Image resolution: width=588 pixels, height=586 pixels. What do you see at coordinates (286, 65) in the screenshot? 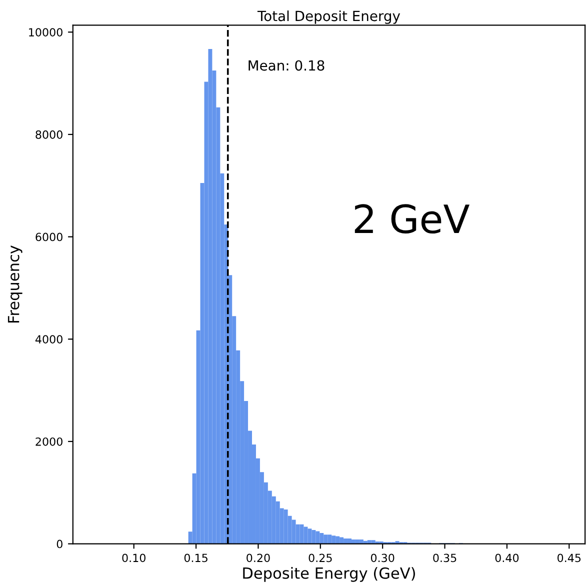
I see `ref-line-label: Mean: 0.18` at bounding box center [286, 65].